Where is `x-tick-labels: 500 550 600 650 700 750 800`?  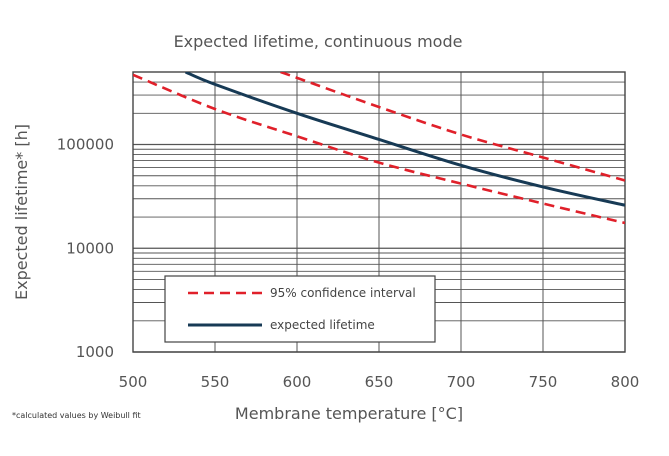 x-tick-labels: 500 550 600 650 700 750 800 is located at coordinates (379, 382).